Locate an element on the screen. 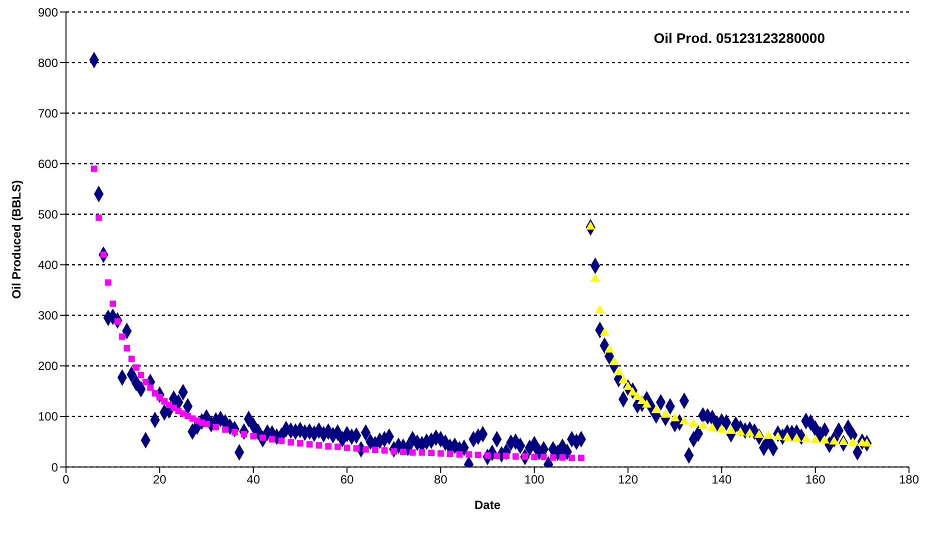 This screenshot has height=559, width=925. x-tick-label: 60 is located at coordinates (347, 479).